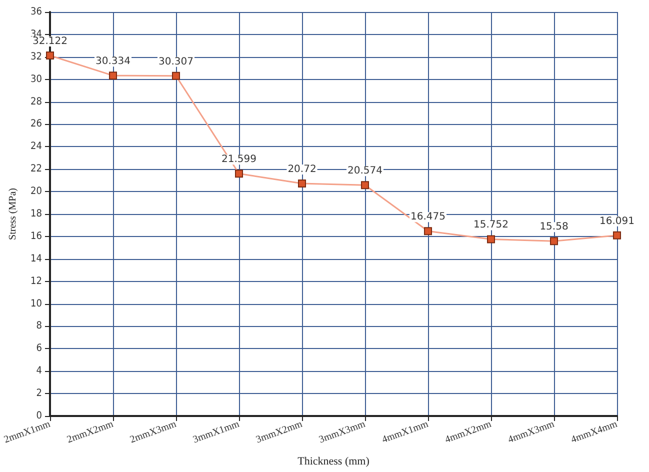 This screenshot has height=472, width=649. What do you see at coordinates (36, 304) in the screenshot?
I see `y-tick-label: 10` at bounding box center [36, 304].